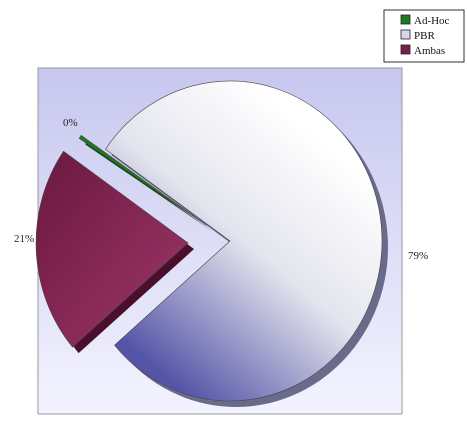  Describe the element at coordinates (429, 51) in the screenshot. I see `legend-label-ambas: Ambas` at that location.